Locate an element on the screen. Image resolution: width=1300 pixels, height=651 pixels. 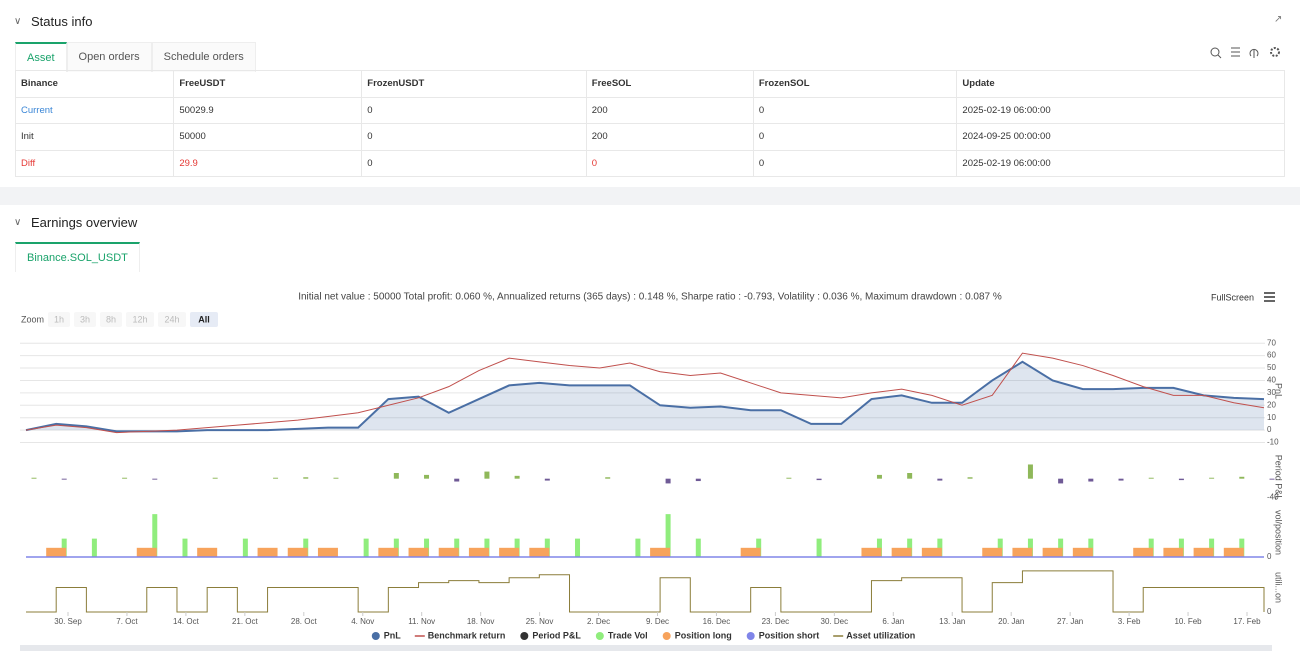
fullscreen-button: FullScreen is located at coordinates (1232, 297).